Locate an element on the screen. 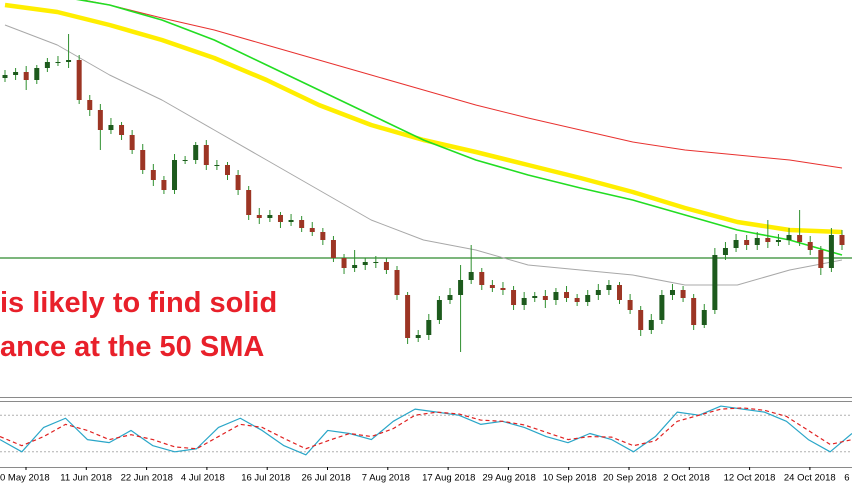  x-tick-label: 10 Sep 2018 is located at coordinates (570, 478).